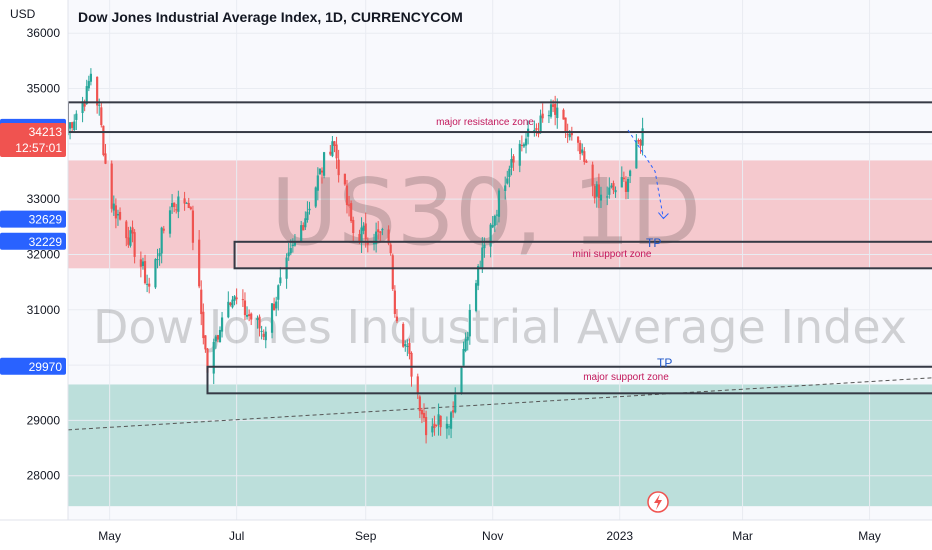  I want to click on time-axis-background, so click(466, 535).